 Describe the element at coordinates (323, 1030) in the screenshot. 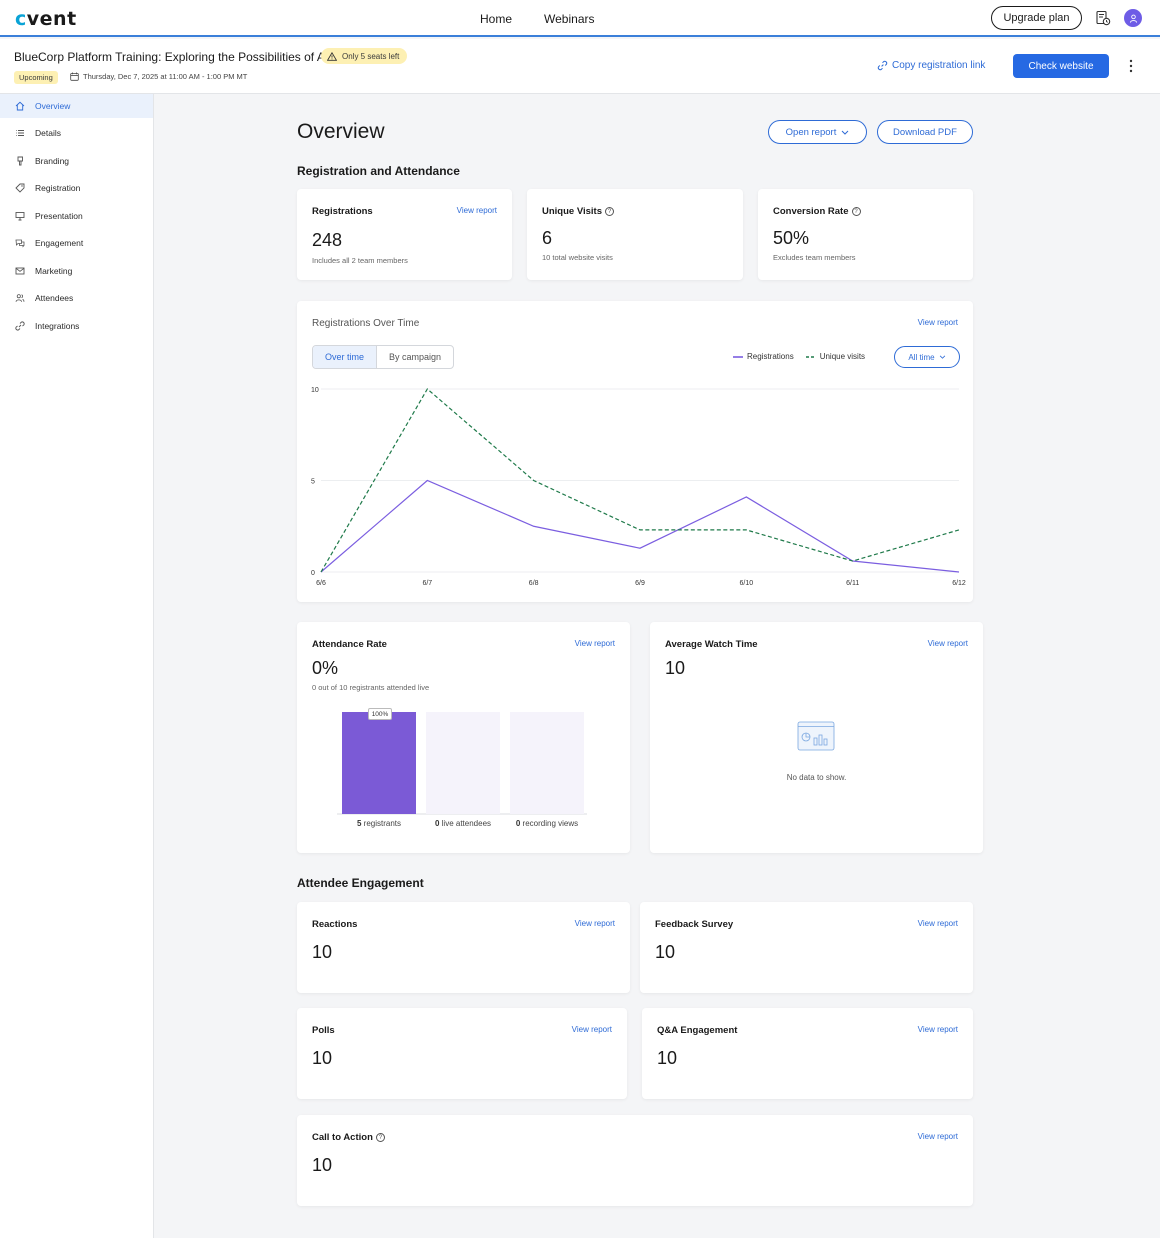

I see `card-title: Polls` at that location.